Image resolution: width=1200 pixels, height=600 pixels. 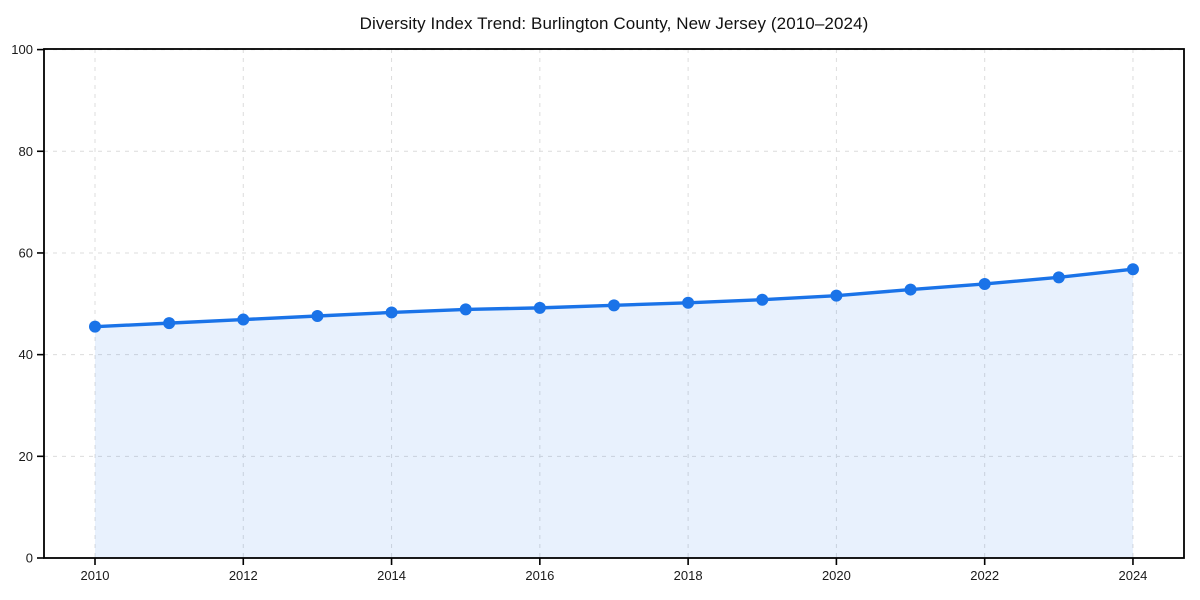 What do you see at coordinates (29, 558) in the screenshot?
I see `y-tick-label-0: 0` at bounding box center [29, 558].